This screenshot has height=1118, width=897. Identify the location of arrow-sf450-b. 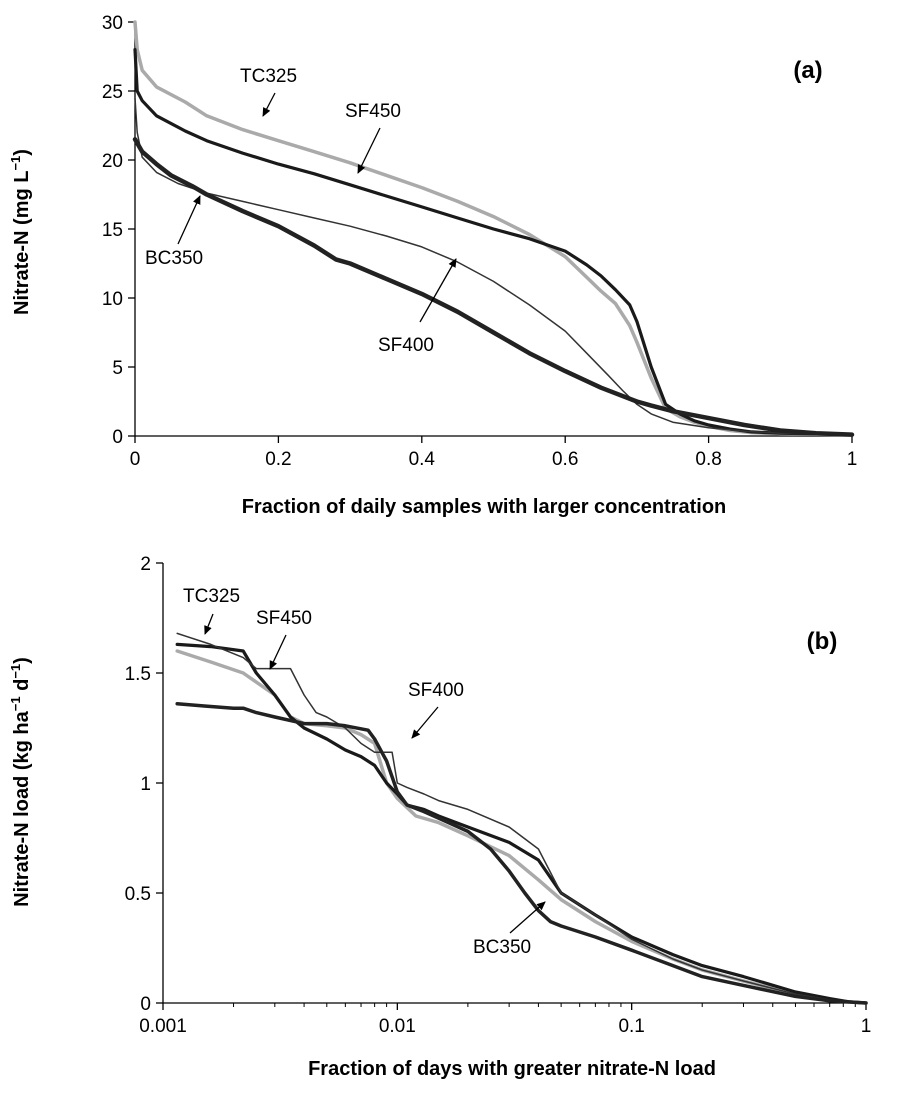
(278, 652).